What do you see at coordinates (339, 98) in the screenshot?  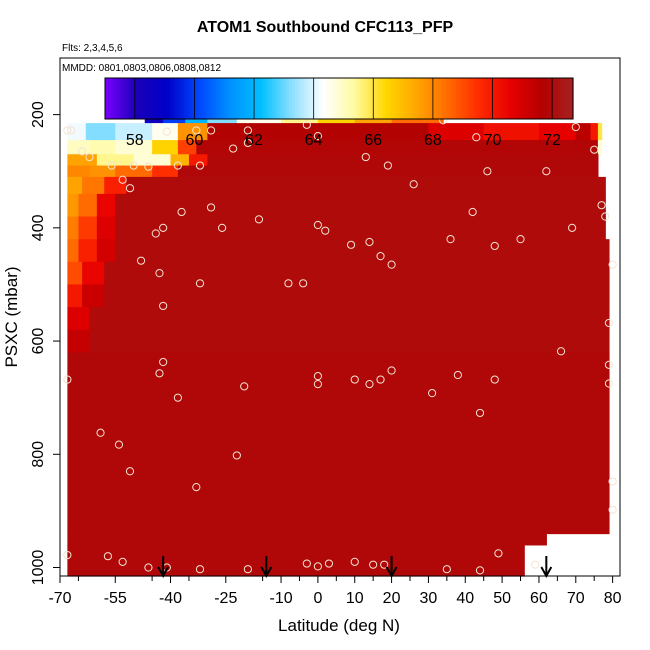 I see `colorbar-frame` at bounding box center [339, 98].